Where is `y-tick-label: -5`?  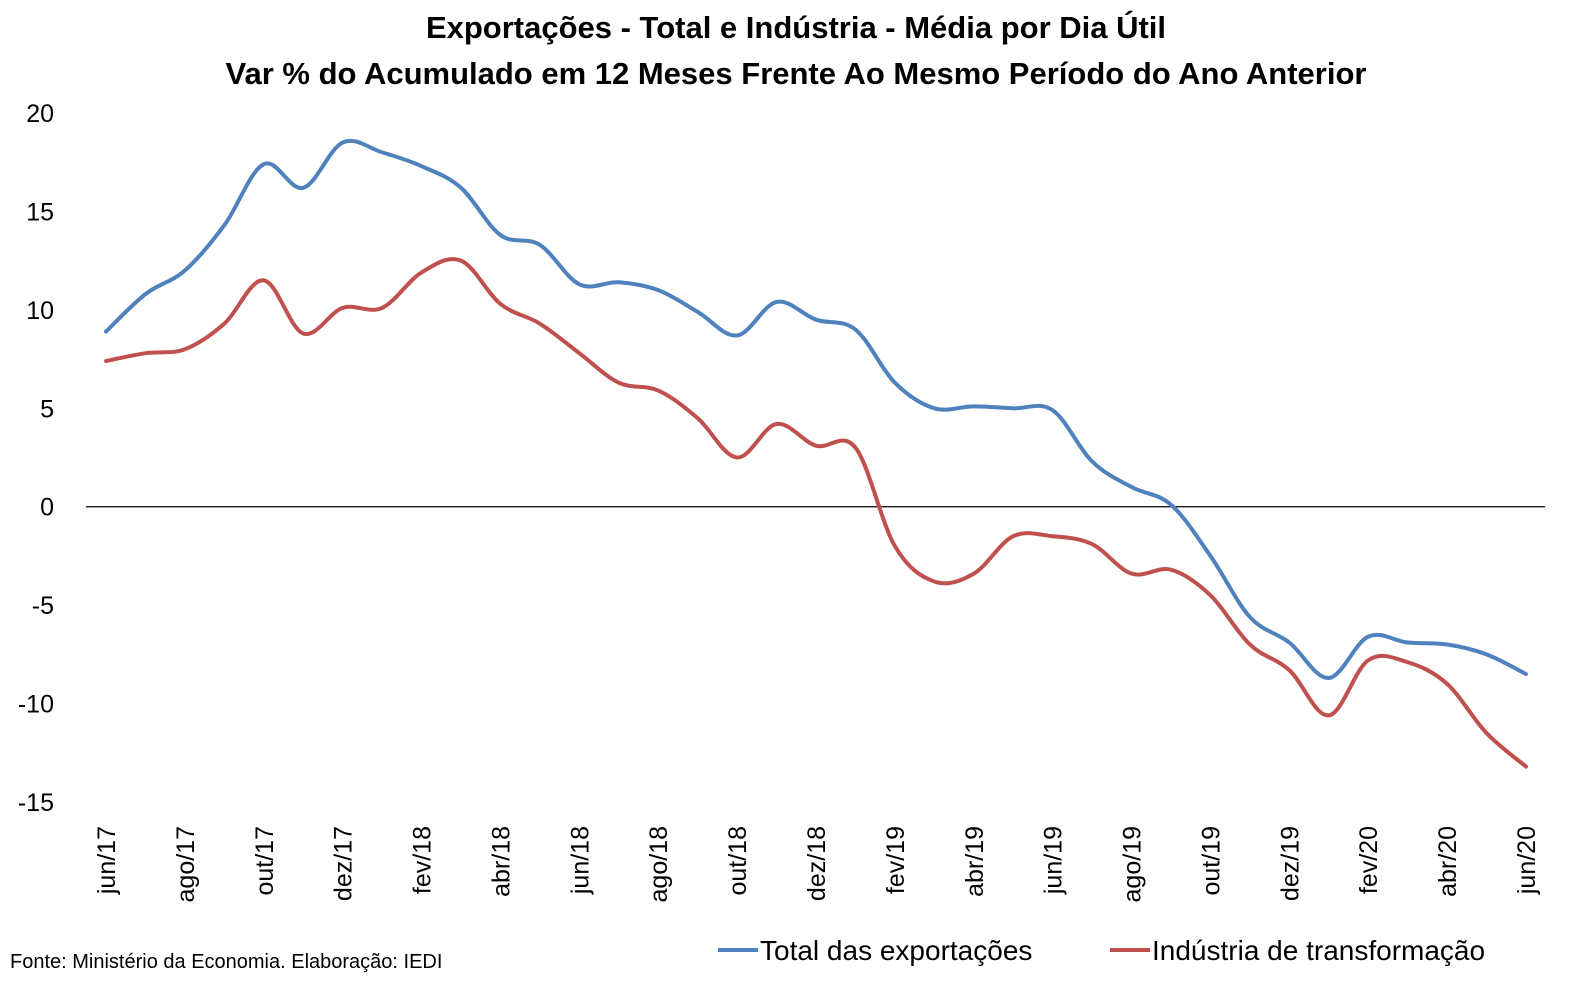
y-tick-label: -5 is located at coordinates (43, 606).